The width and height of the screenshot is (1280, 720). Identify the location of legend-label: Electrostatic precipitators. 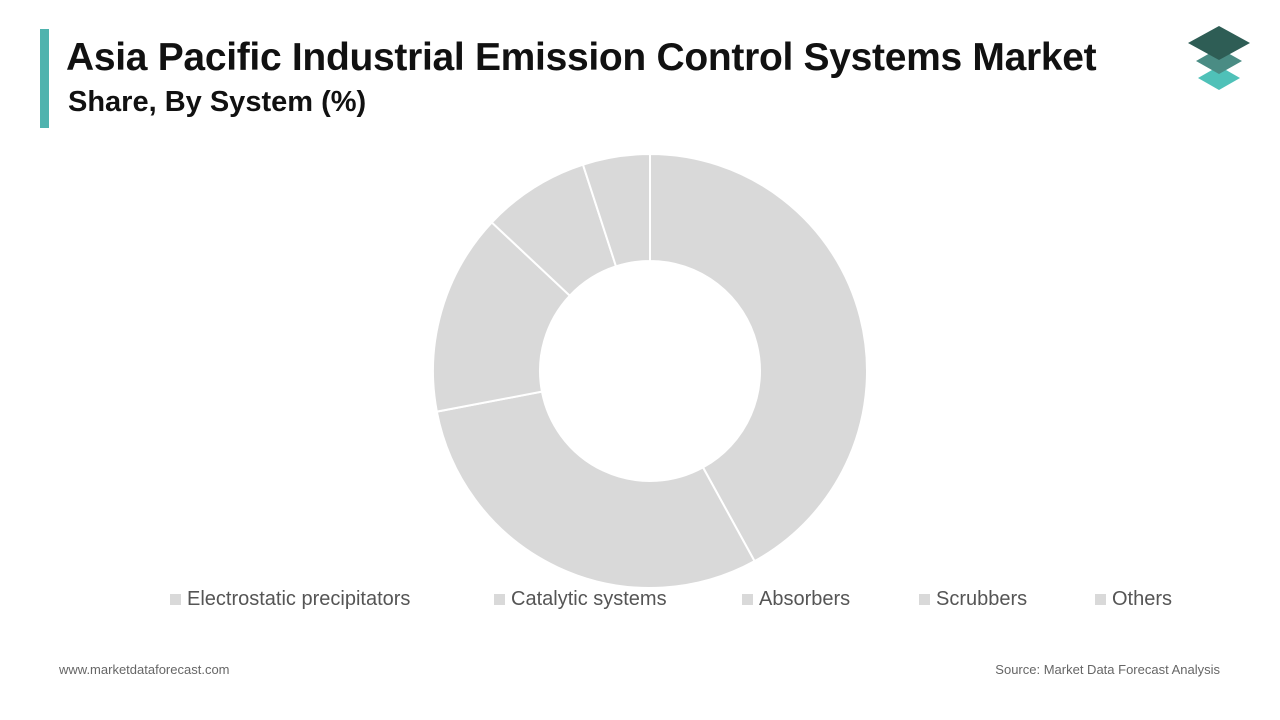
(299, 599).